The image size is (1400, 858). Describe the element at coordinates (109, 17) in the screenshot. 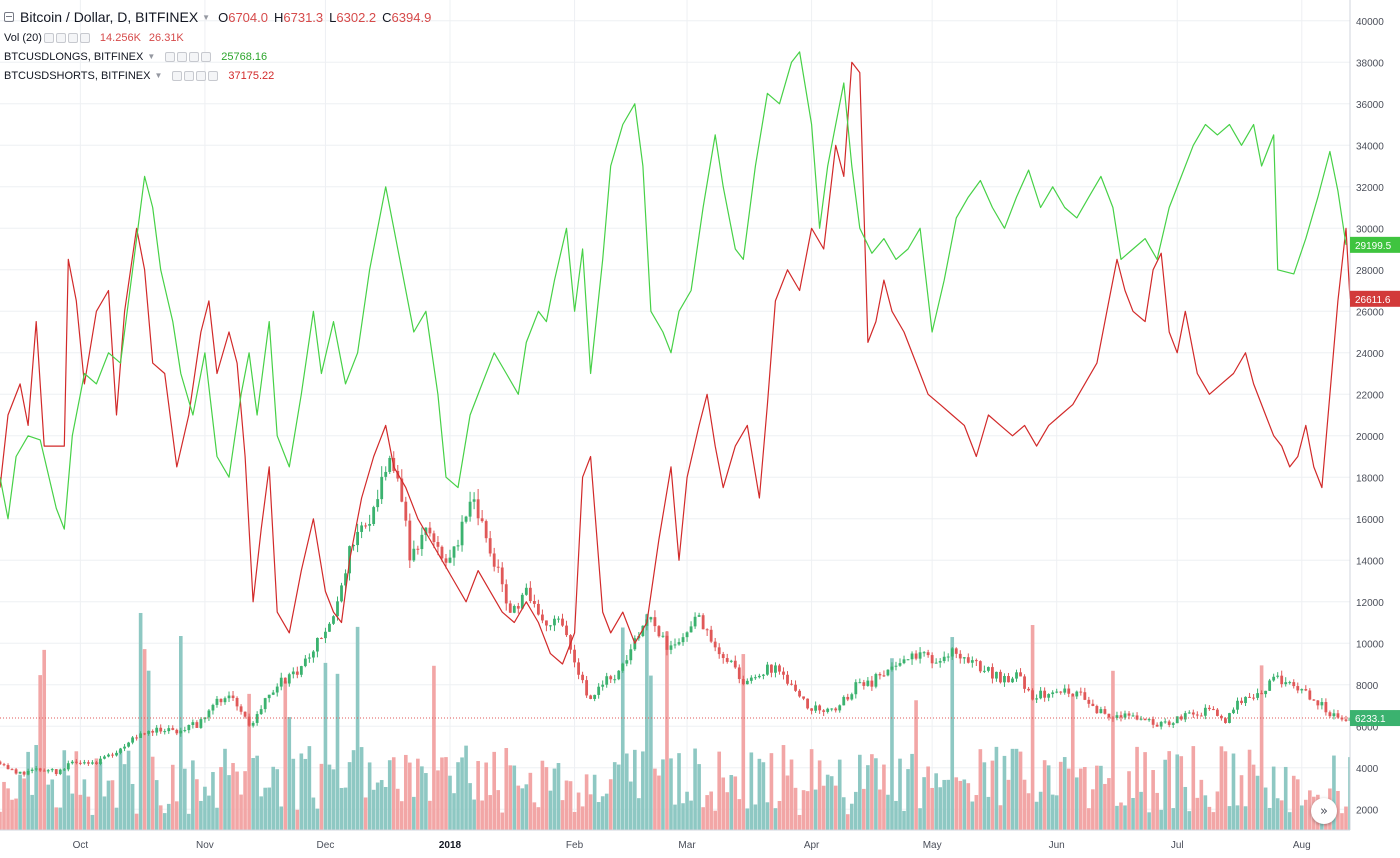

I see `symbol-title: Bitcoin / Dollar, D, BITFINEX` at that location.